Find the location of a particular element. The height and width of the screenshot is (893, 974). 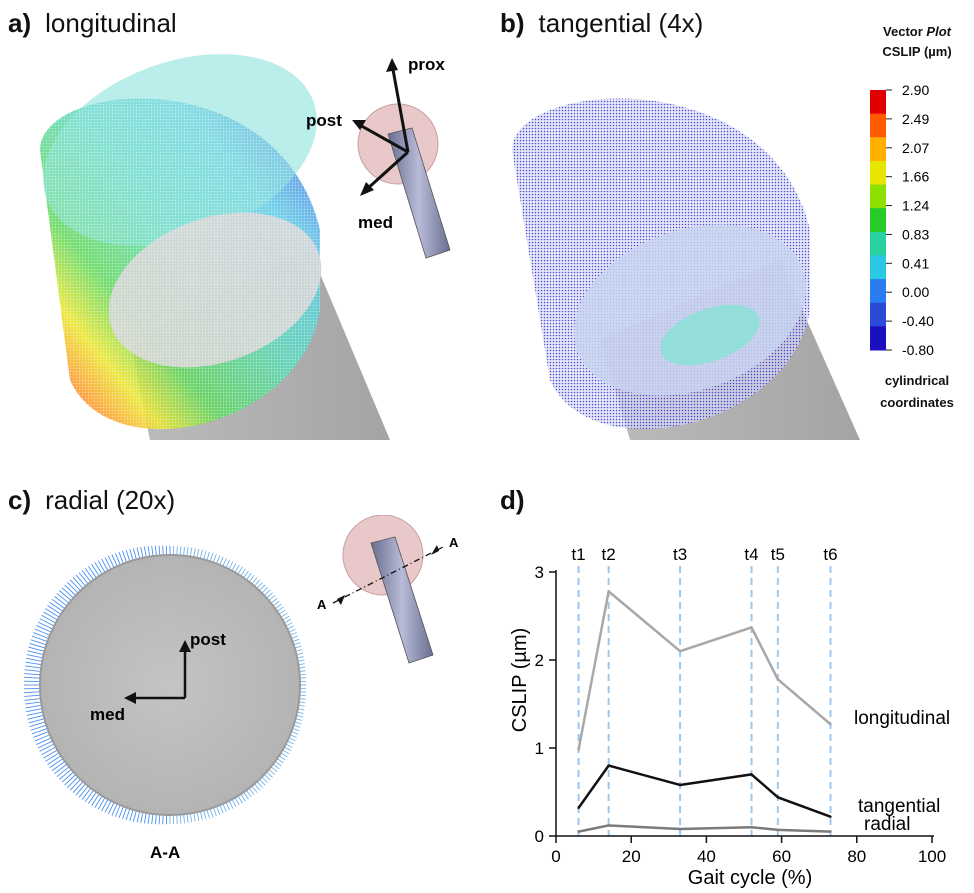

panel-a-letter: a) is located at coordinates (20, 23).